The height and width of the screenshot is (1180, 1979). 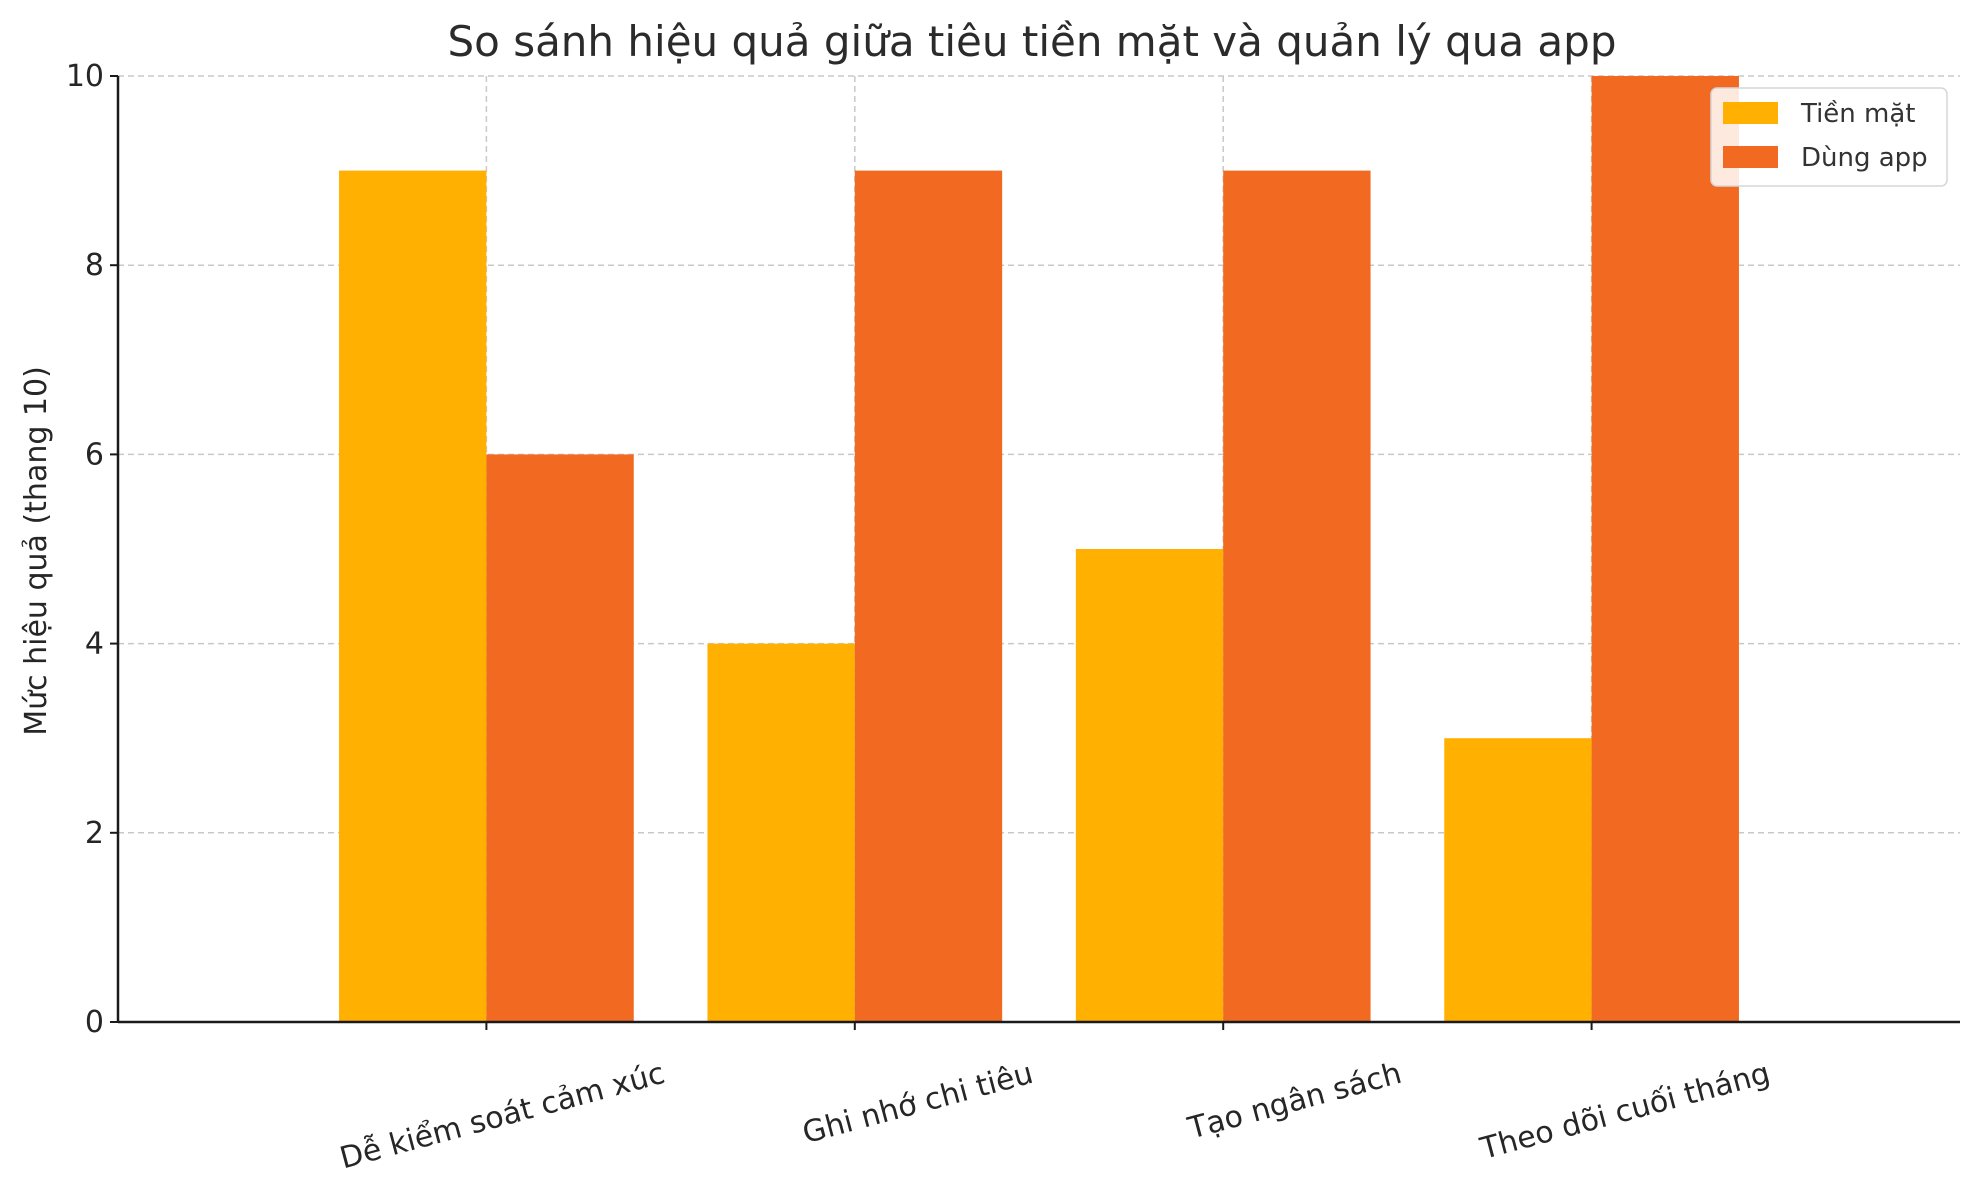 What do you see at coordinates (94, 833) in the screenshot?
I see `y-tick-label: 2` at bounding box center [94, 833].